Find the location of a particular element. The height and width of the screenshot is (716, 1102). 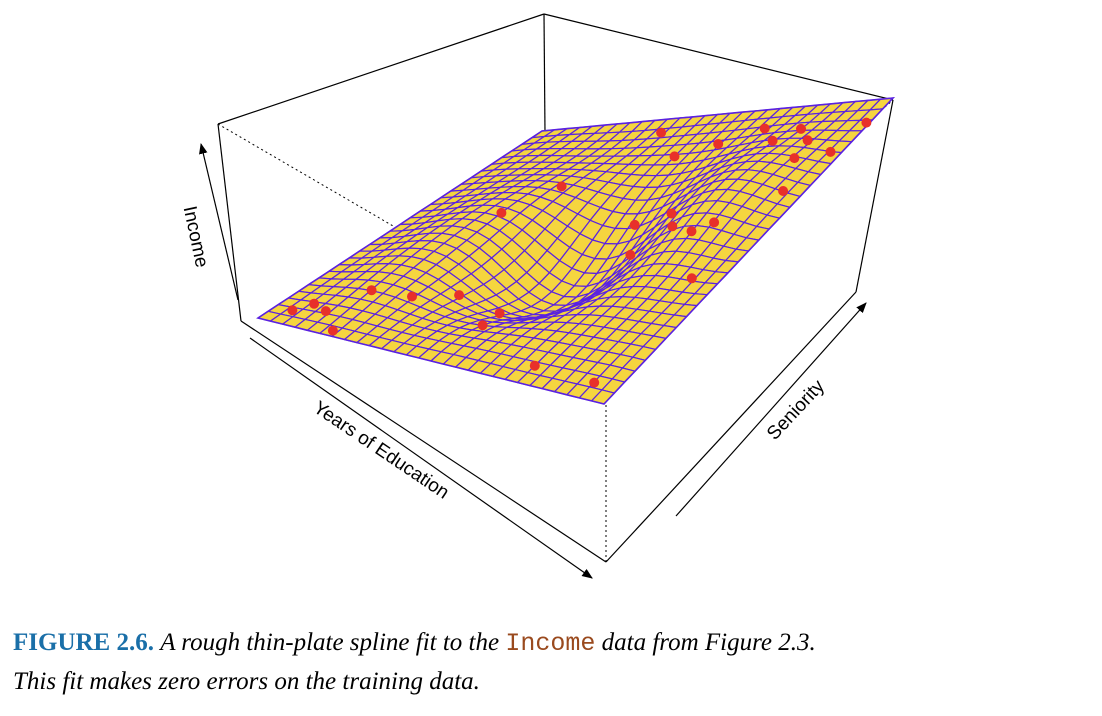

figure-number: FIGURE 2.6. is located at coordinates (83, 642).